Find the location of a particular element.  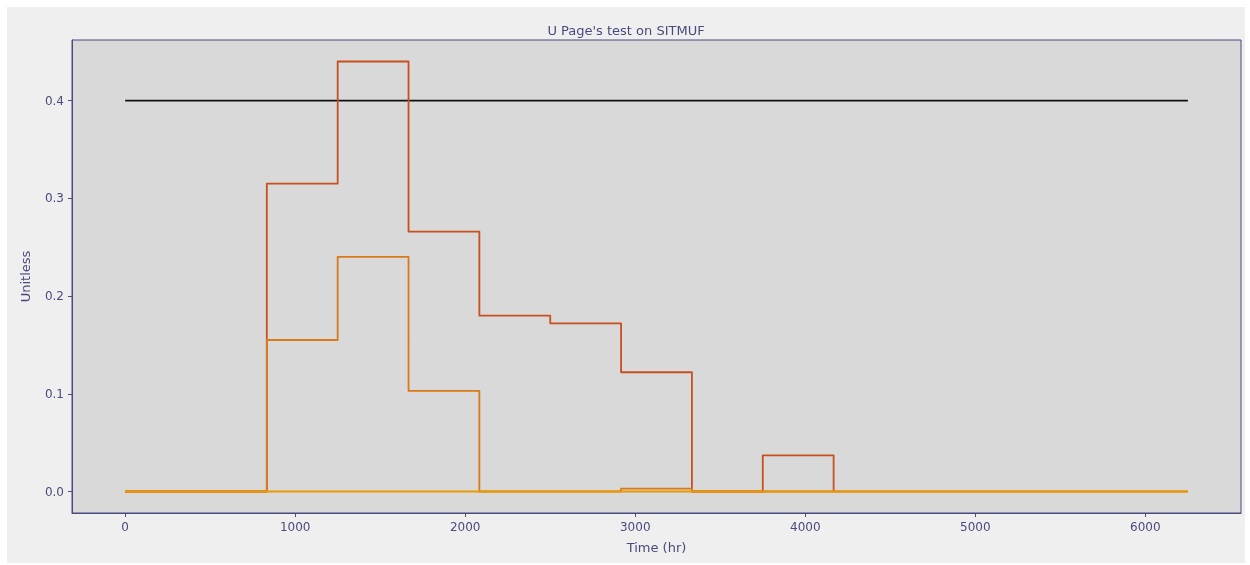

y-tick-label: 0.4 is located at coordinates (54, 100).